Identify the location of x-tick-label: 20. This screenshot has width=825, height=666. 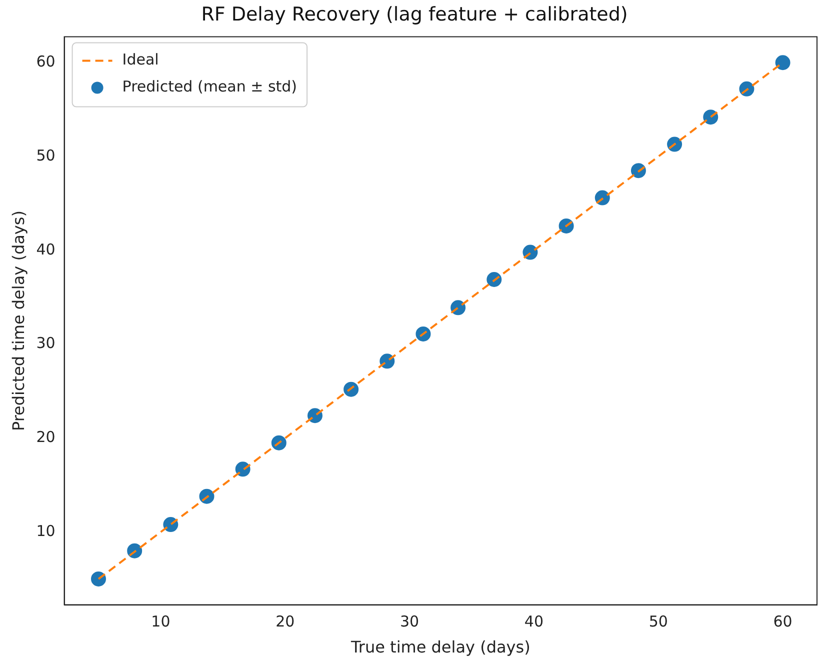
(285, 621).